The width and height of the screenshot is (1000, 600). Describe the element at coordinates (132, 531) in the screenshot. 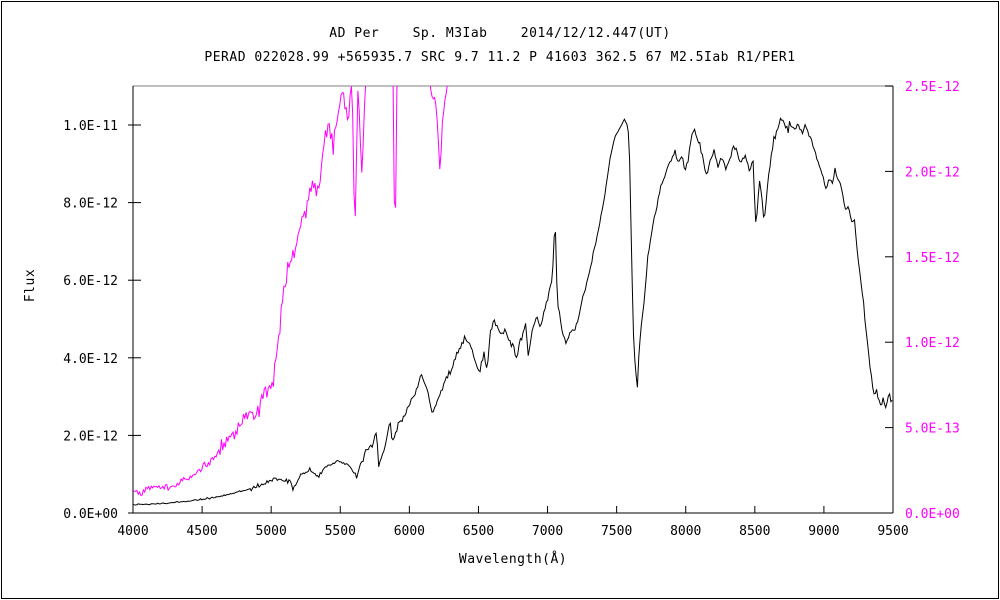

I see `x-tick-label: 4000` at that location.